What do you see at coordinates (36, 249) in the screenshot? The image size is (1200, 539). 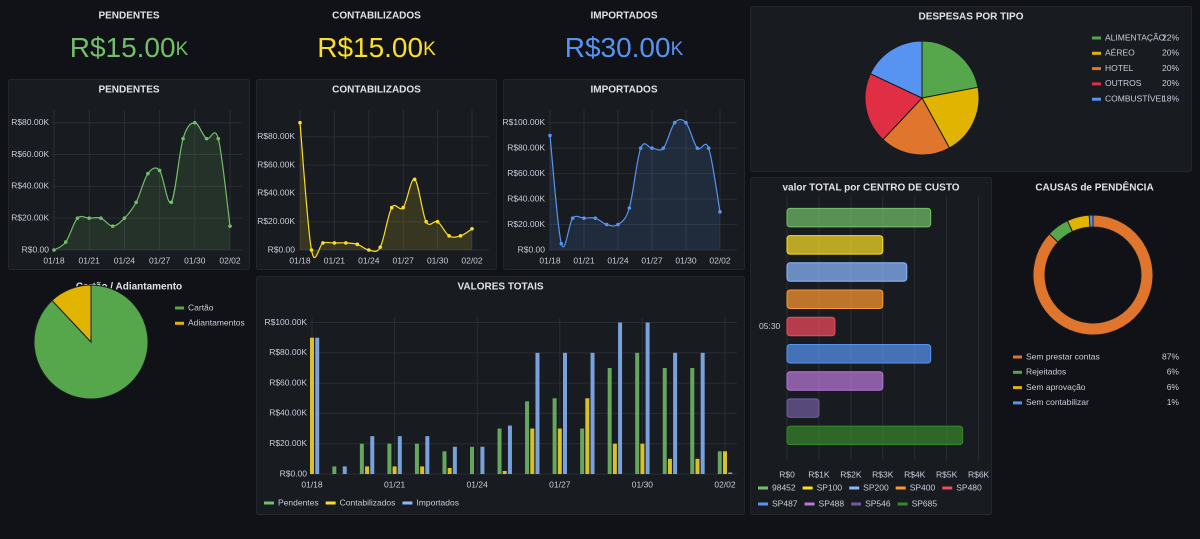 I see `y-tick-label: R$0.00` at bounding box center [36, 249].